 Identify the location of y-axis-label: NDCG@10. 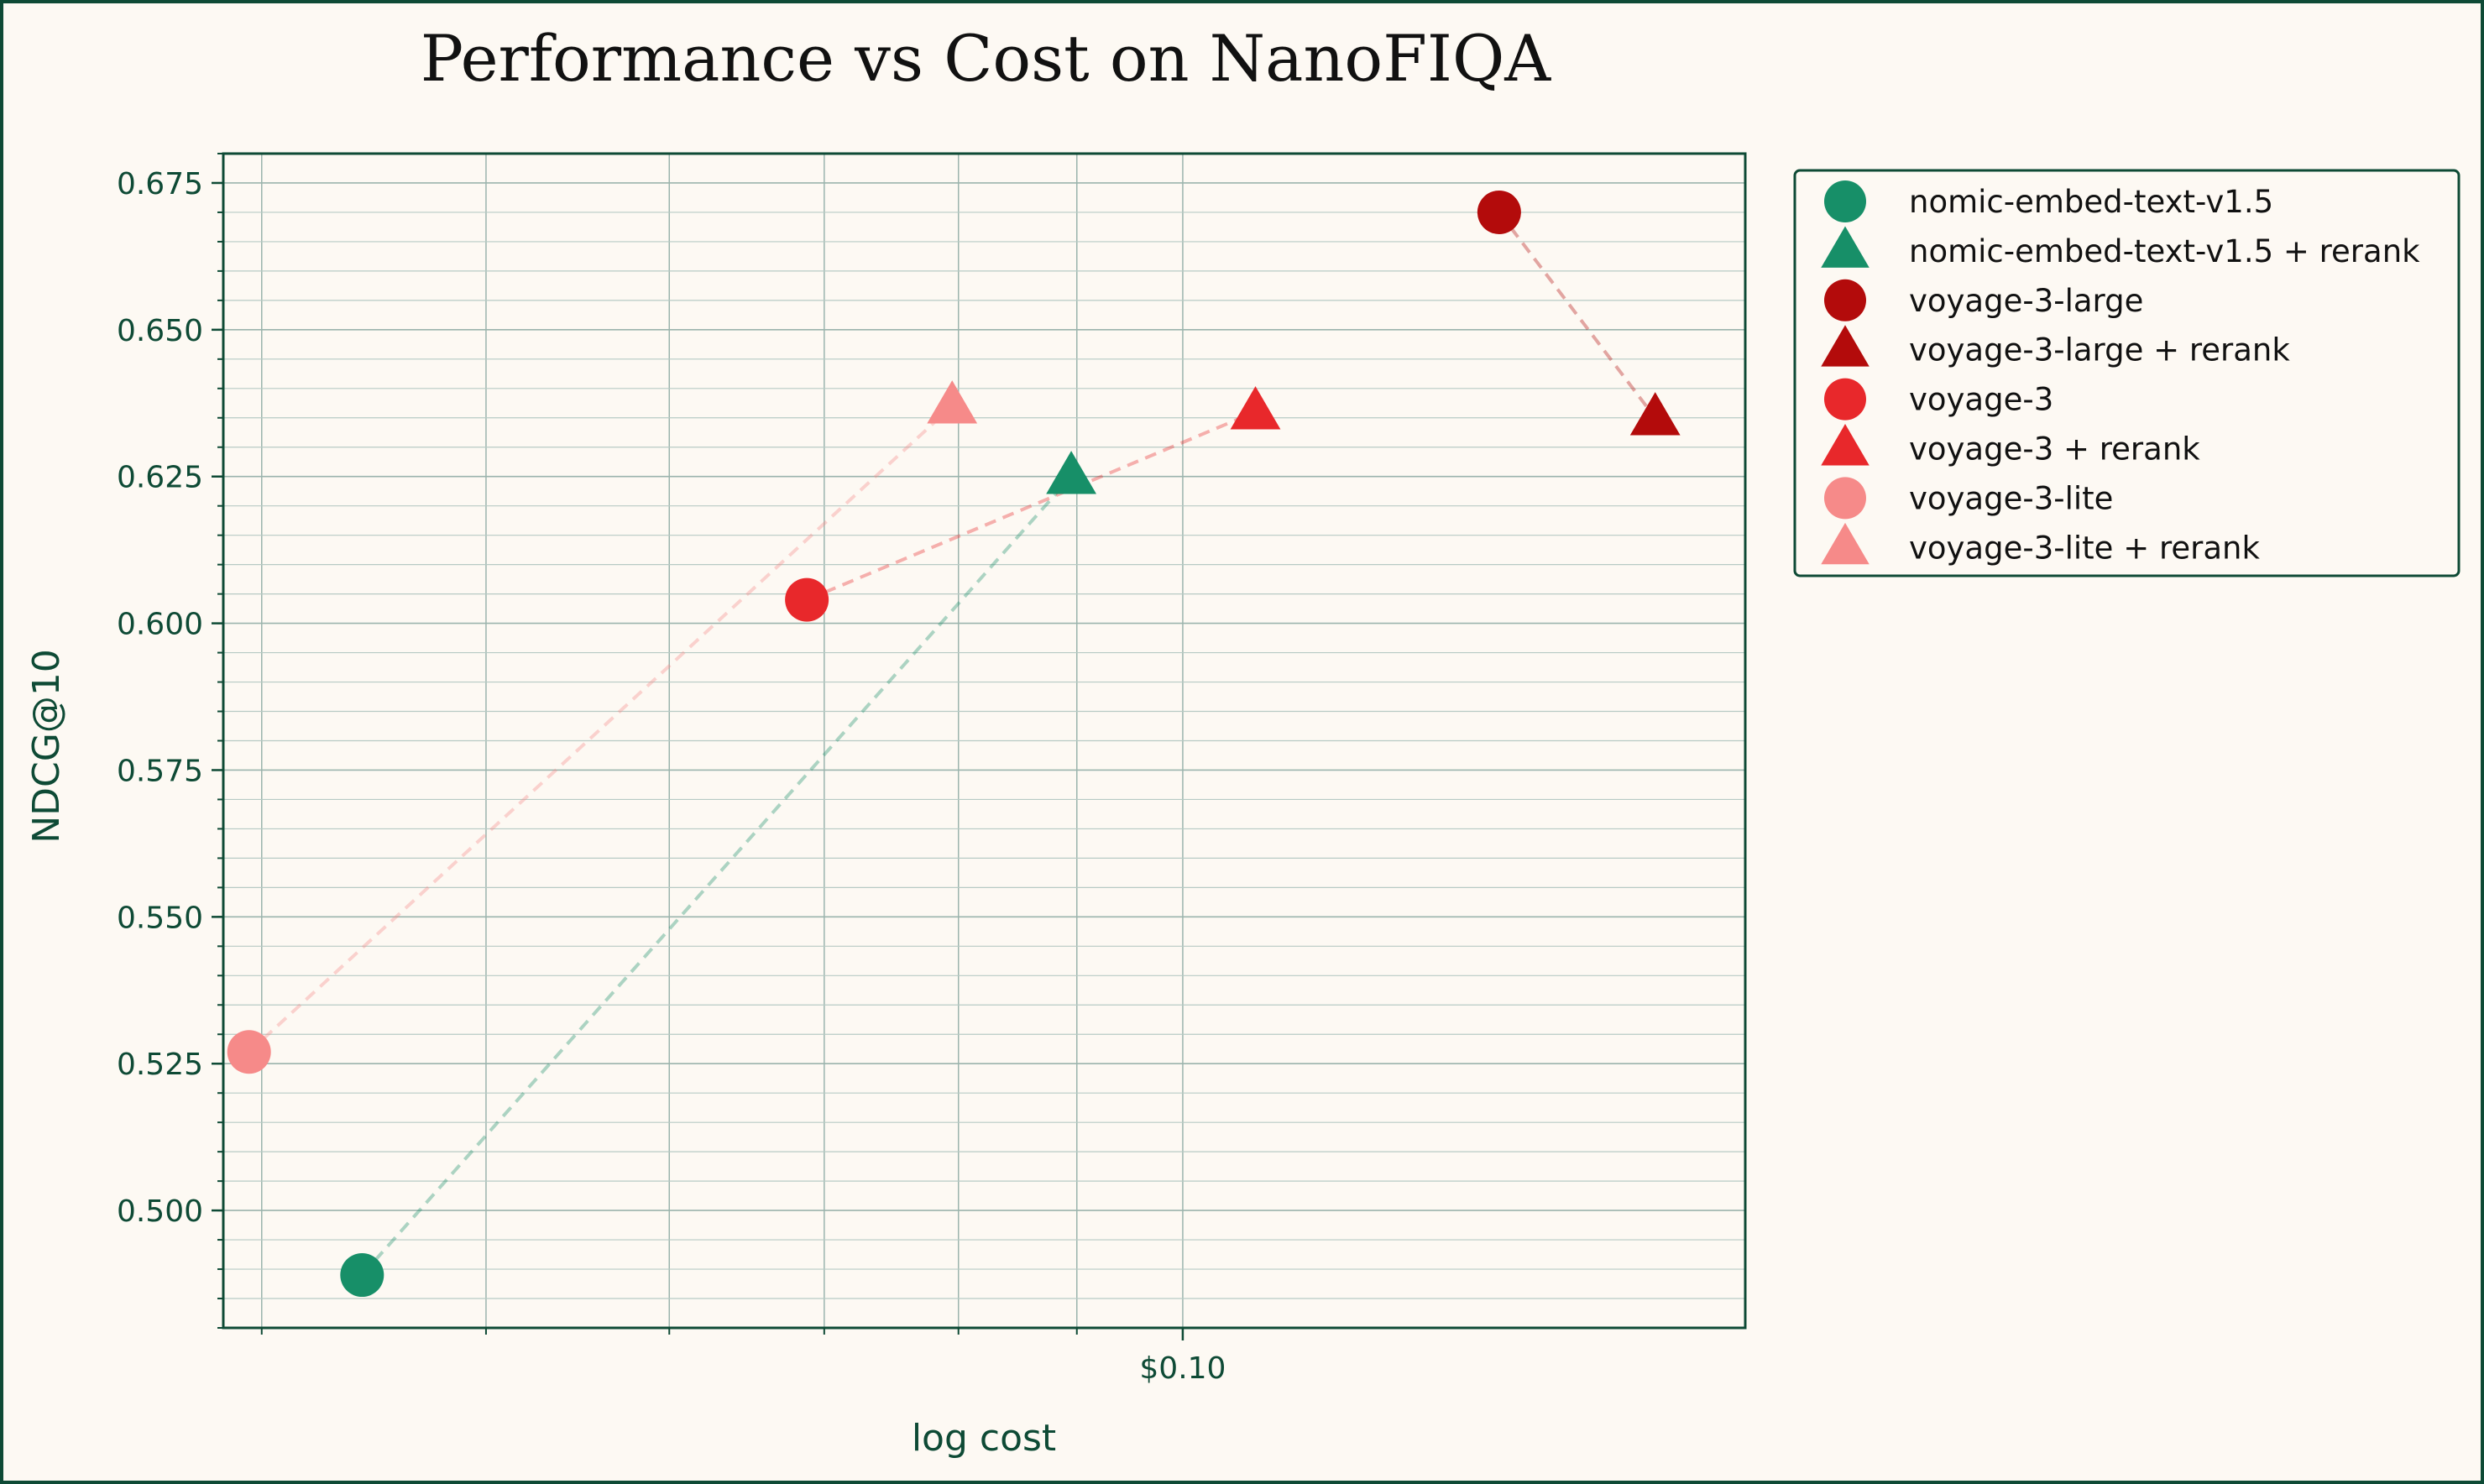
(46, 746).